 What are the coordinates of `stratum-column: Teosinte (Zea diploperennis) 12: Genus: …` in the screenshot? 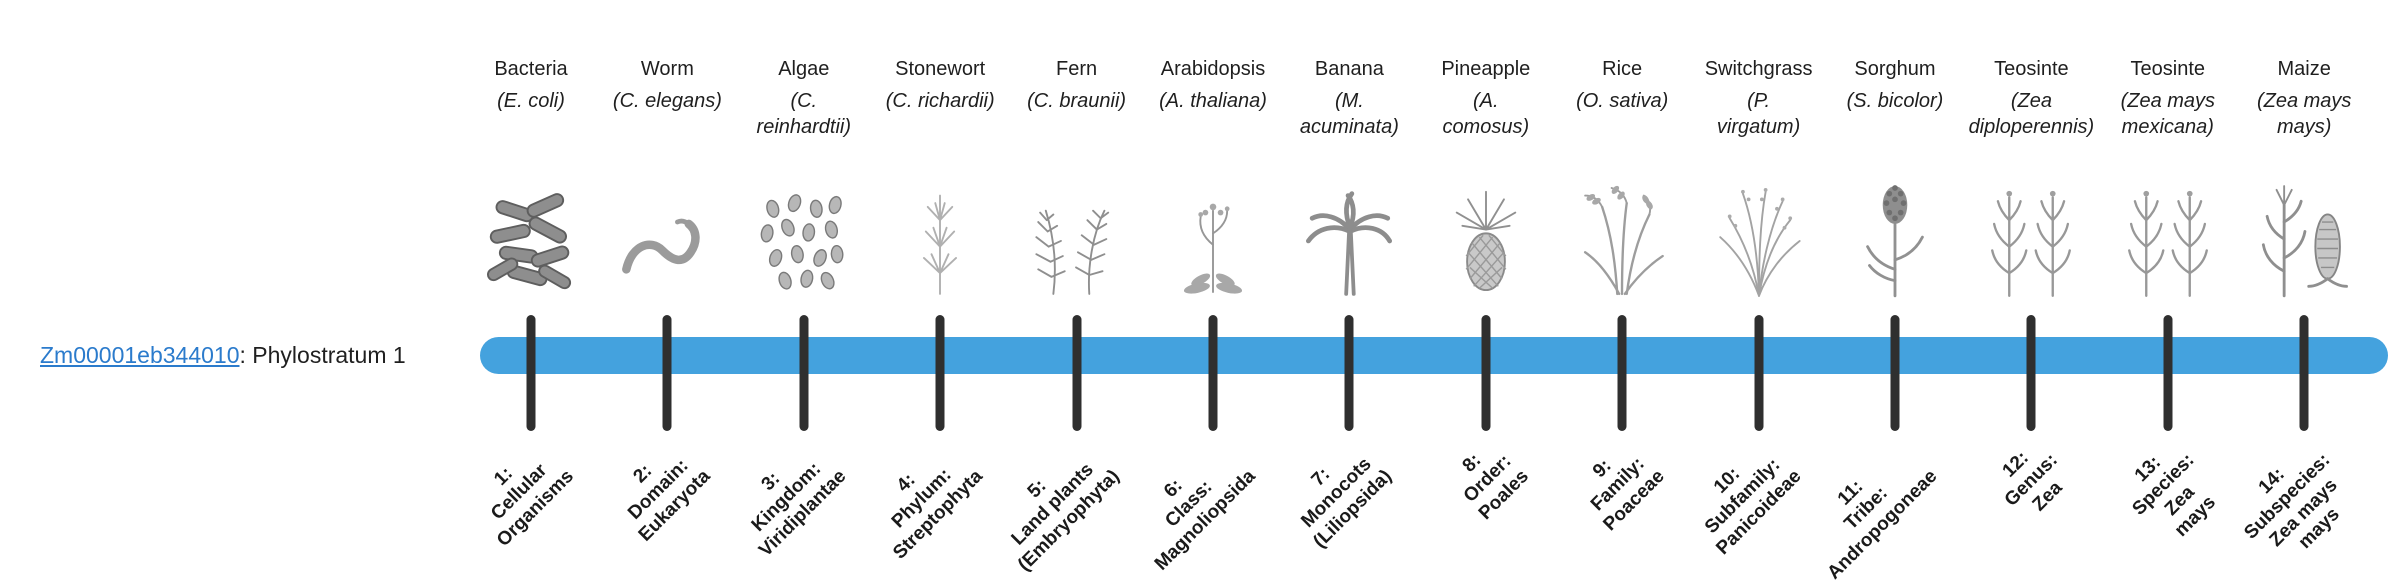 It's located at (2031, 290).